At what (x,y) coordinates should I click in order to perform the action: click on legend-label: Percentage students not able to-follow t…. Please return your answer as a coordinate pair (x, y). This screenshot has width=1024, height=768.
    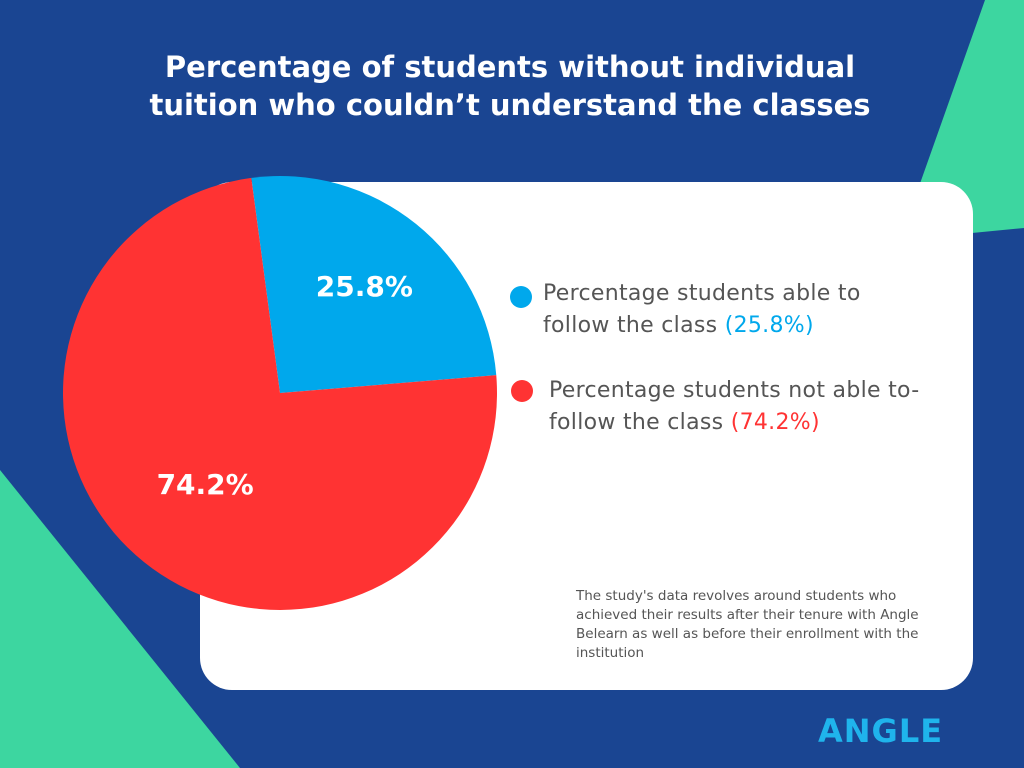
    Looking at the image, I should click on (734, 406).